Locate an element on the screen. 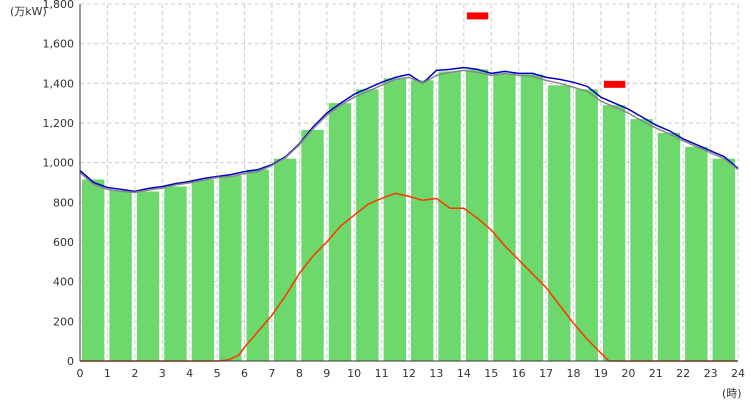 The height and width of the screenshot is (400, 750). x-tick-label: 9 is located at coordinates (326, 373).